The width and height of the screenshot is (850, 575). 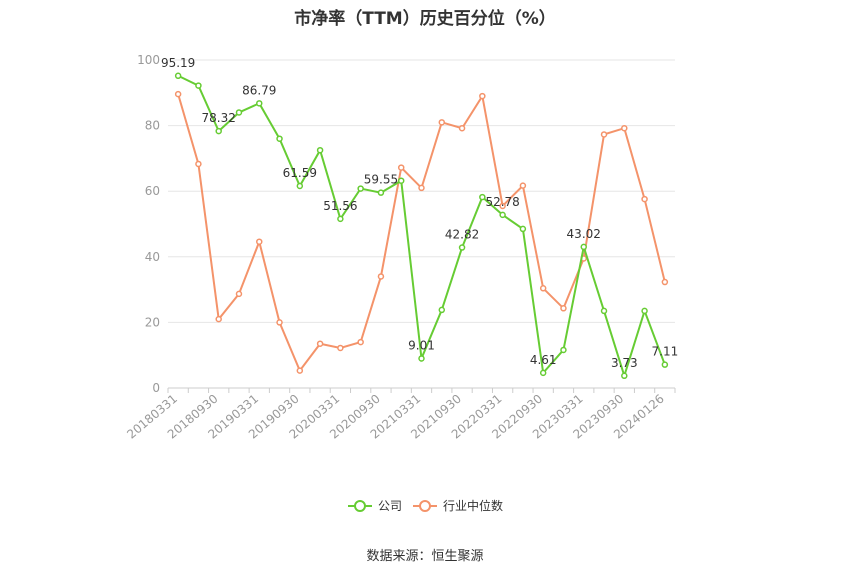 What do you see at coordinates (543, 360) in the screenshot?
I see `data-label: 4.61` at bounding box center [543, 360].